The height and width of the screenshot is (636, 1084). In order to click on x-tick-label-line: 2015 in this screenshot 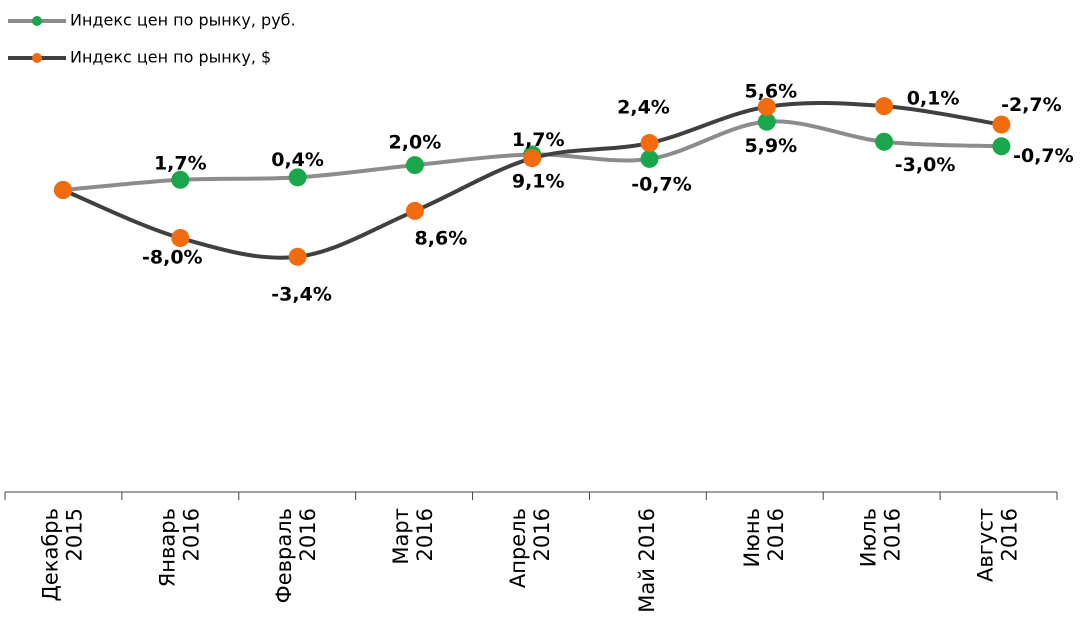, I will do `click(74, 534)`.